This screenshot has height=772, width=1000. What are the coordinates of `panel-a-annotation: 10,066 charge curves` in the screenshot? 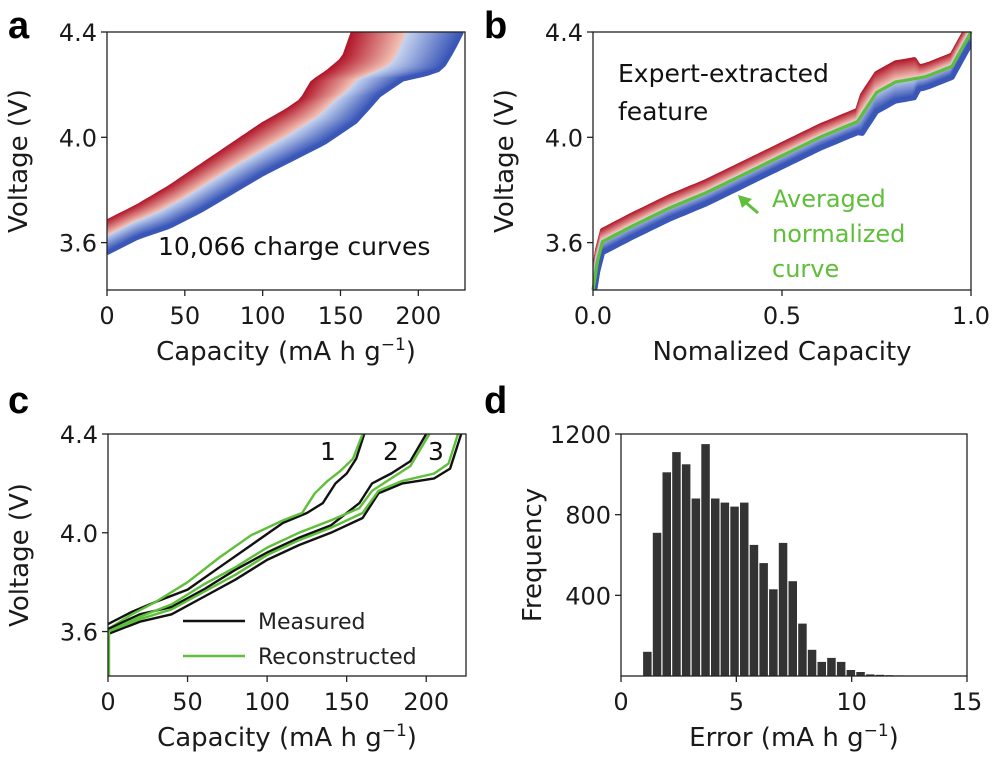 It's located at (294, 246).